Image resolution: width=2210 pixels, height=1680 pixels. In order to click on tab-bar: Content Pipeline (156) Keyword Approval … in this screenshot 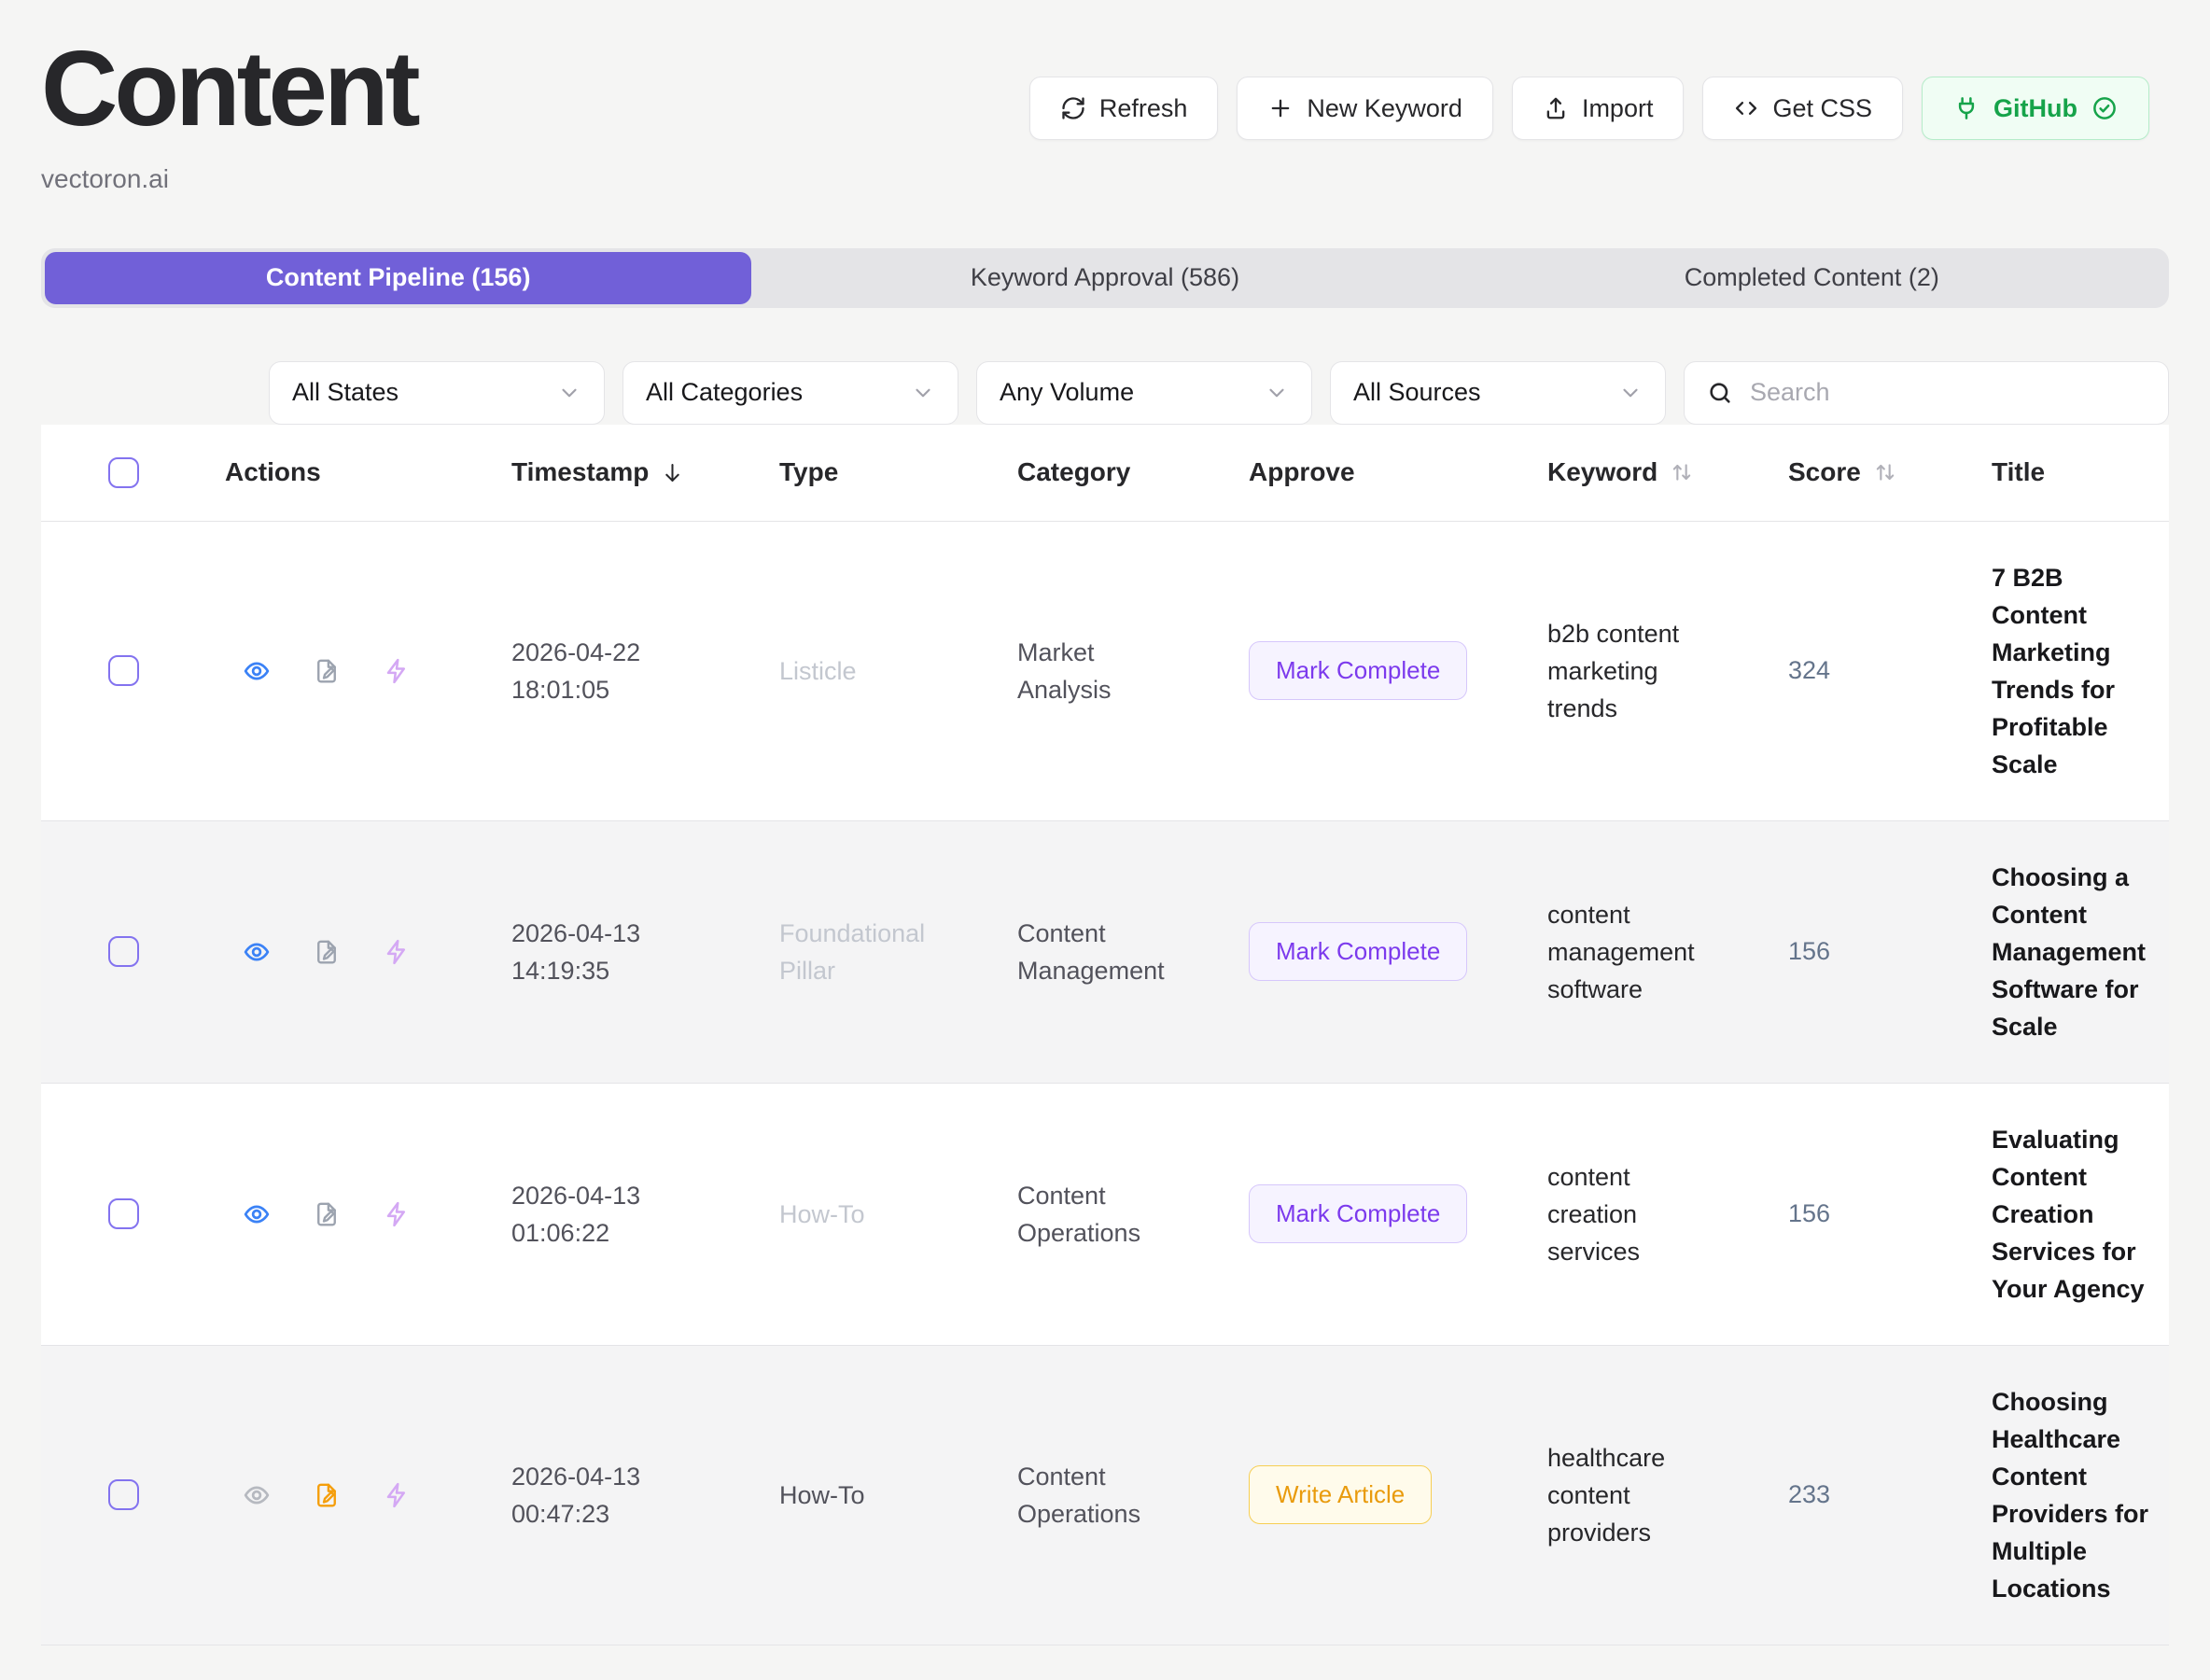, I will do `click(1105, 277)`.